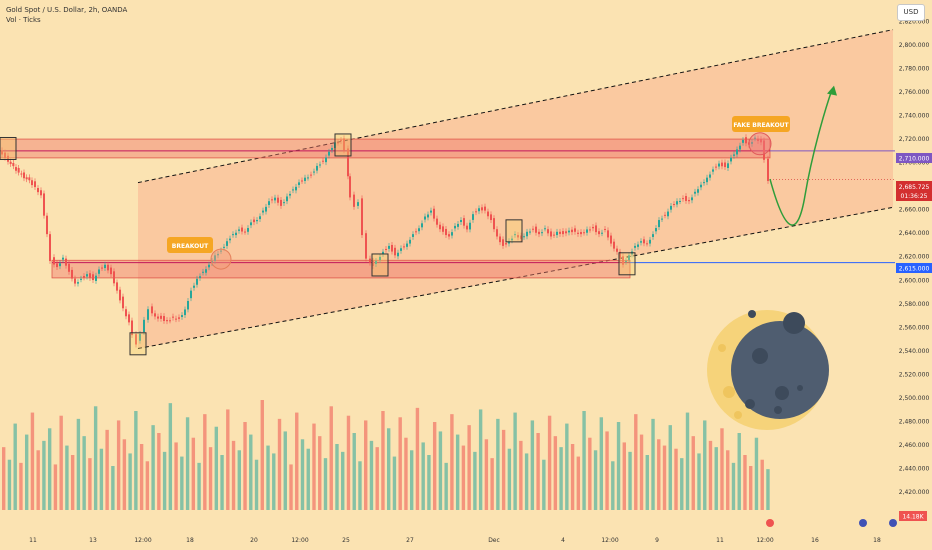 Image resolution: width=932 pixels, height=550 pixels. Describe the element at coordinates (67, 10) in the screenshot. I see `symbol-title: Gold Spot / U.S. Dollar, 2h, OANDA` at that location.